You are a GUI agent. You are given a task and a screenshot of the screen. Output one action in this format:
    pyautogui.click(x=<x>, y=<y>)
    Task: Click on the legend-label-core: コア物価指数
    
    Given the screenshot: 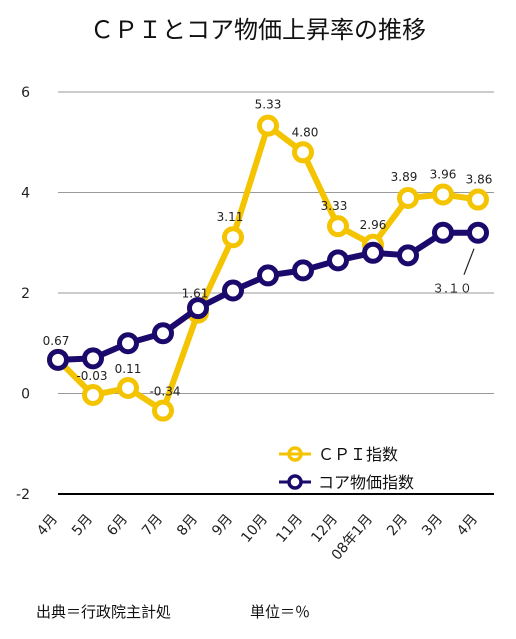 What is the action you would take?
    pyautogui.click(x=366, y=482)
    